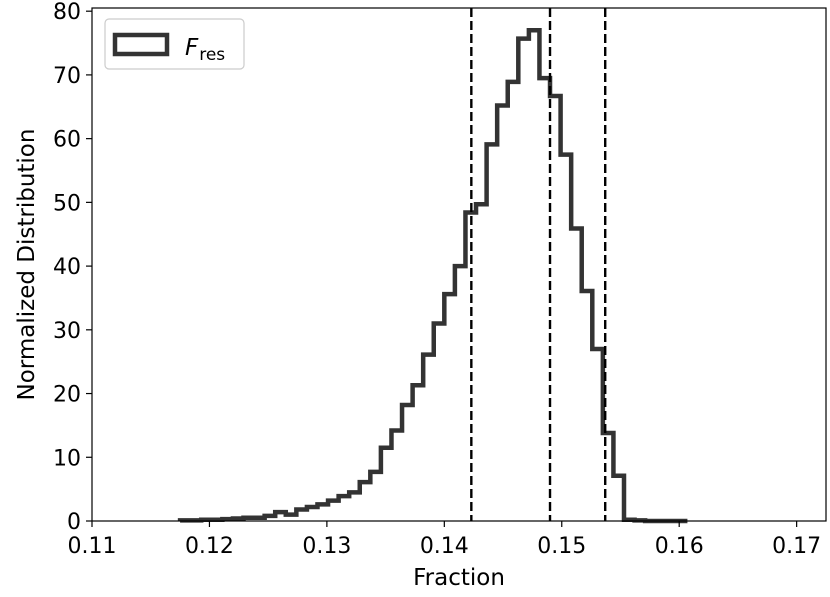 This screenshot has height=597, width=830. I want to click on x-axis-label: Fraction, so click(459, 578).